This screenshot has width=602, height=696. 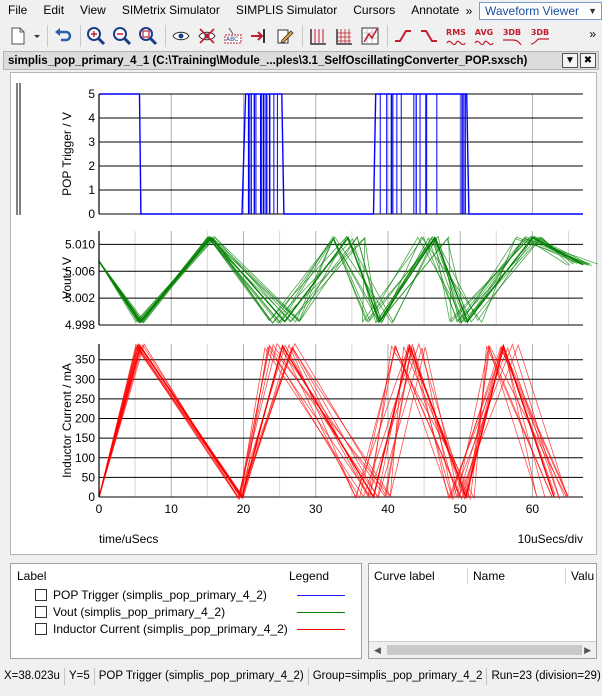 I want to click on waveform-pop-trigger, so click(x=341, y=154).